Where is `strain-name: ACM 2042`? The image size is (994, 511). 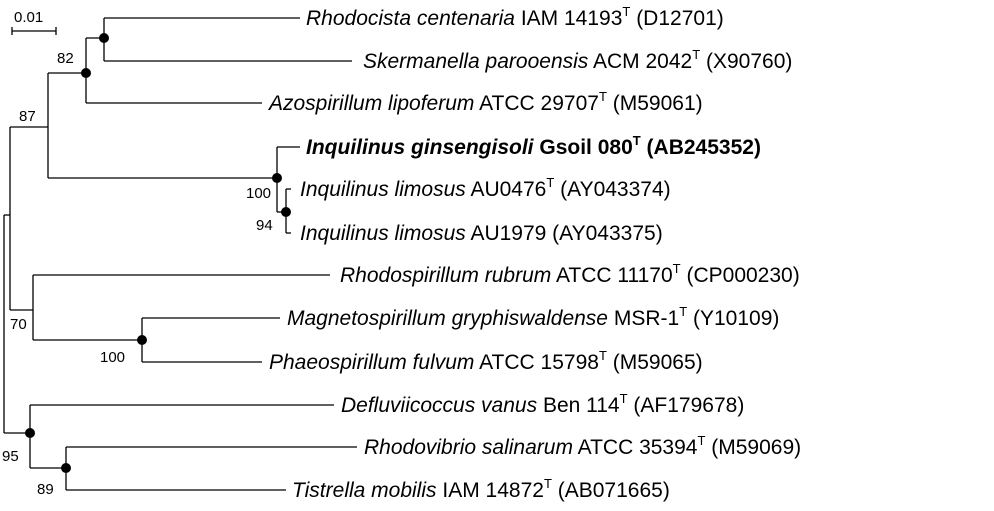
strain-name: ACM 2042 is located at coordinates (642, 61).